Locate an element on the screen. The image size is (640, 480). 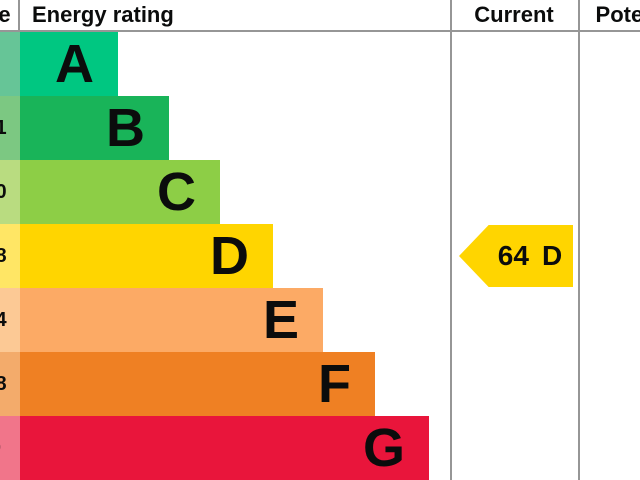
band-row-c: 69-80 C is located at coordinates (320, 192).